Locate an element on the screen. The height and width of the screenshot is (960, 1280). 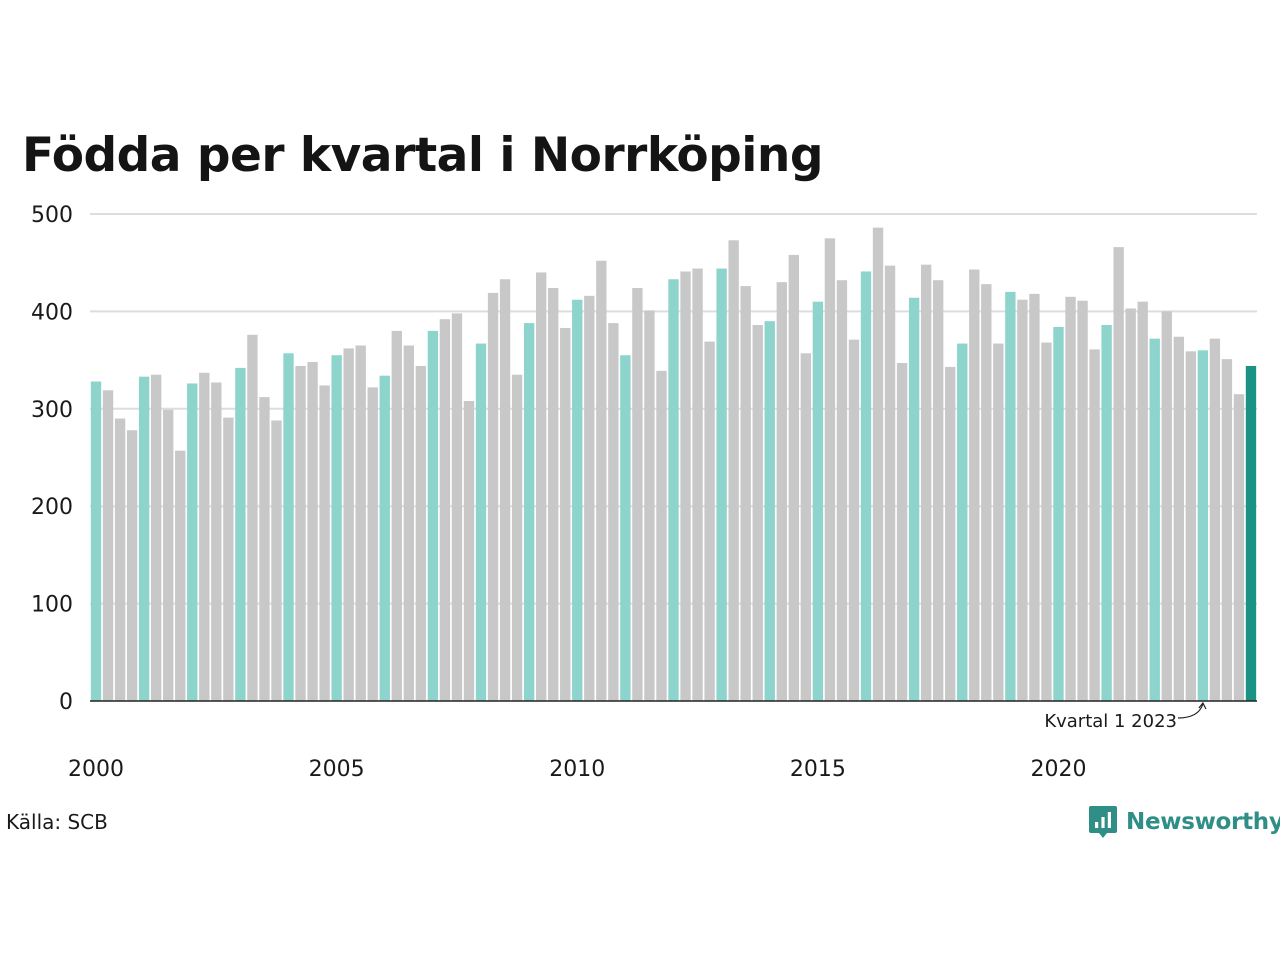
bar: 2019 K1: 420 is located at coordinates (1010, 496).